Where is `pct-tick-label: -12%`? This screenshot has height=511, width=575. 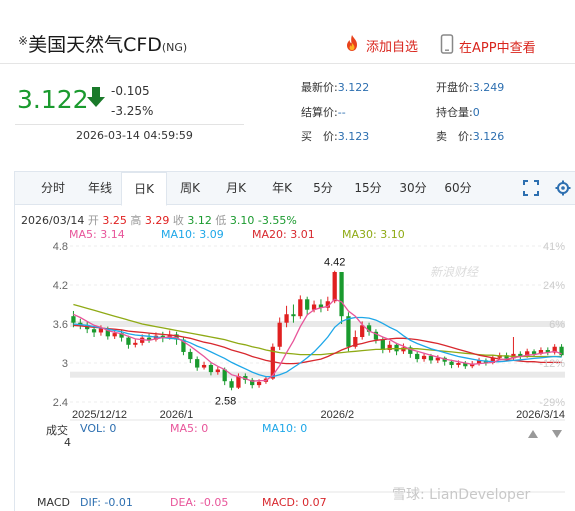
pct-tick-label: -12% is located at coordinates (552, 364).